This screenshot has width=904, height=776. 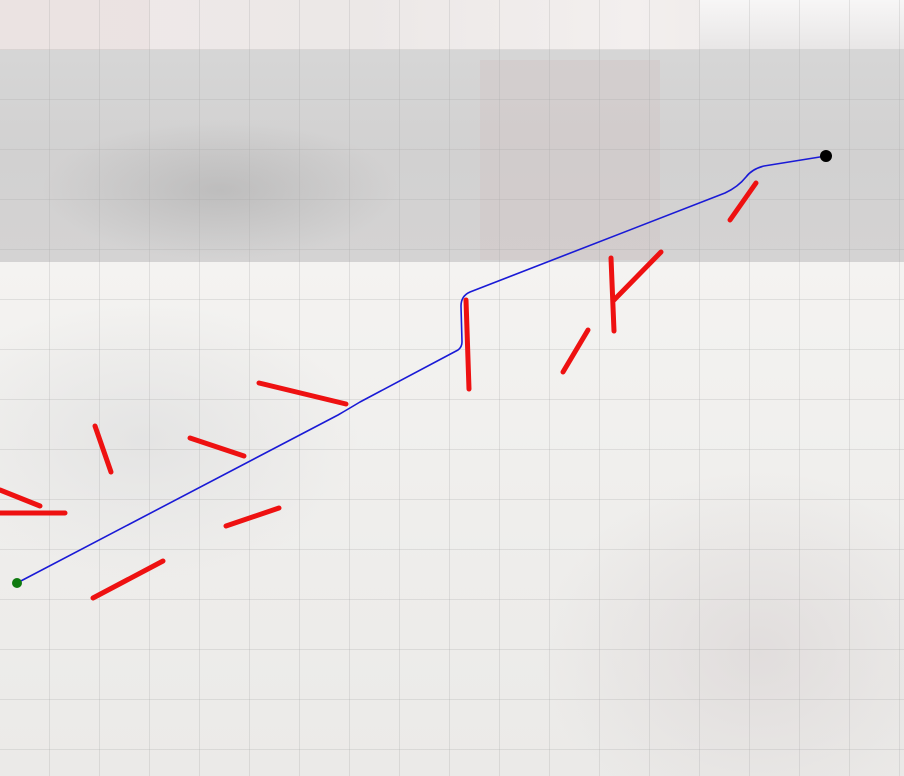 I want to click on background-photo-top-left, so click(x=75, y=25).